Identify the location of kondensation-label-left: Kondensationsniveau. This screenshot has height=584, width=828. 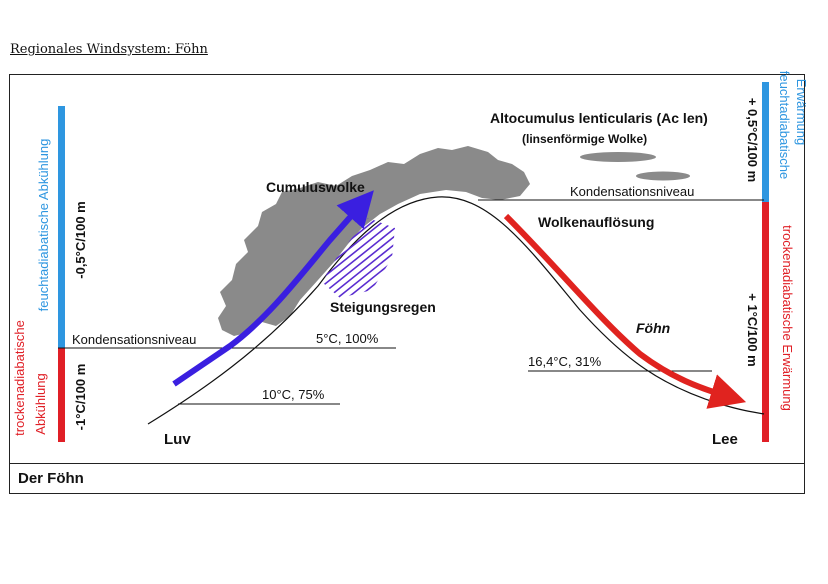
(134, 339).